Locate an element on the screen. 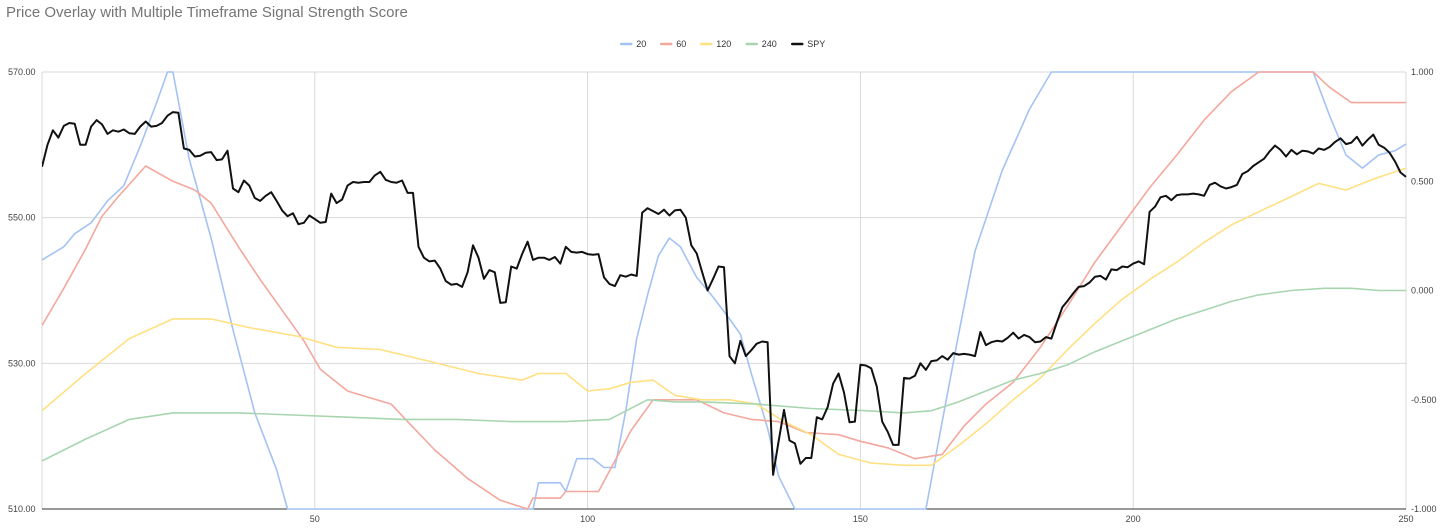 Image resolution: width=1445 pixels, height=529 pixels. y-left-tick-label: 550.00 is located at coordinates (22, 218).